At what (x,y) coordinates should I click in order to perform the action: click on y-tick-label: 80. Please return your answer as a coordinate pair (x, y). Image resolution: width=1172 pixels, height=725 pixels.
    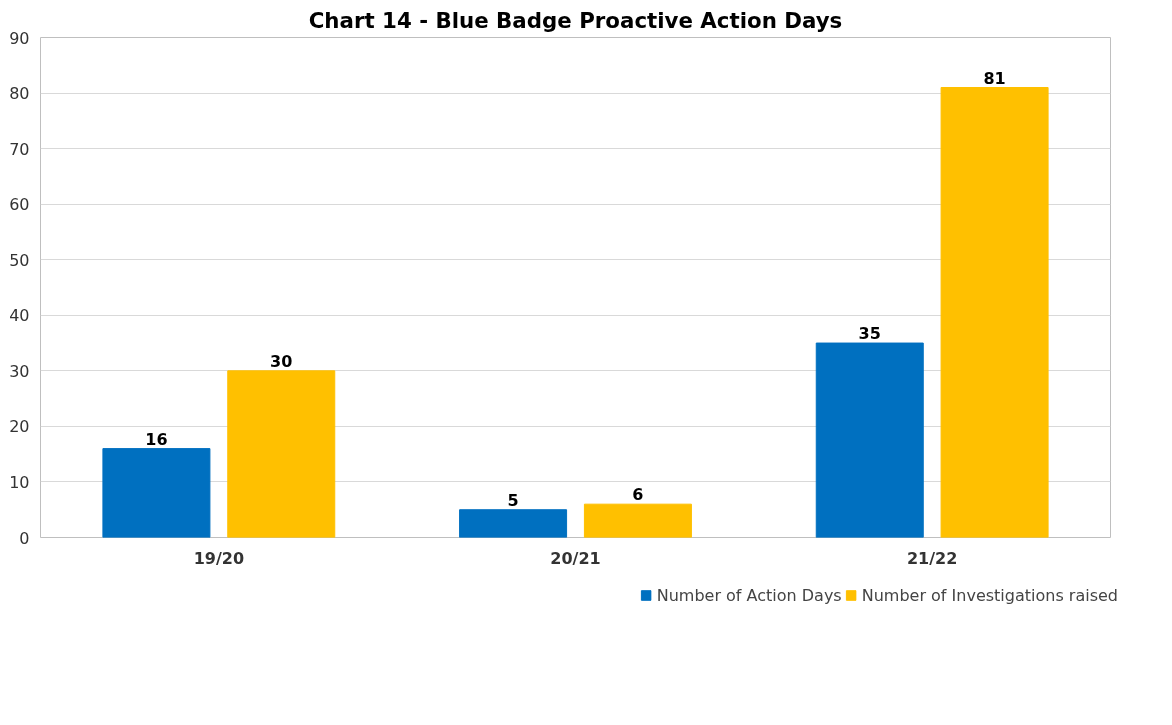
    Looking at the image, I should click on (19, 94).